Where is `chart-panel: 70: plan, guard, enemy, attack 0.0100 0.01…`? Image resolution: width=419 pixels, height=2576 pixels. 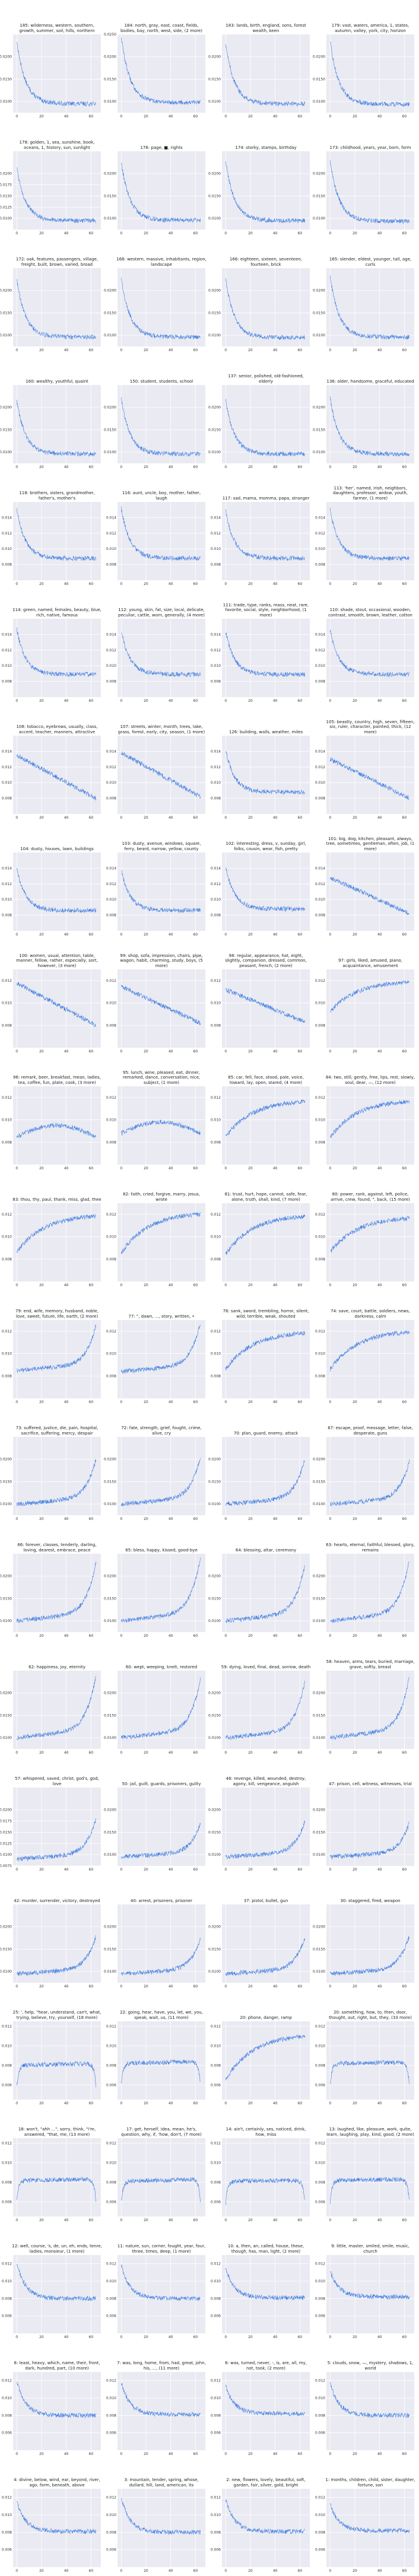
chart-panel: 70: plan, guard, enemy, attack 0.0100 0.01… is located at coordinates (260, 1465).